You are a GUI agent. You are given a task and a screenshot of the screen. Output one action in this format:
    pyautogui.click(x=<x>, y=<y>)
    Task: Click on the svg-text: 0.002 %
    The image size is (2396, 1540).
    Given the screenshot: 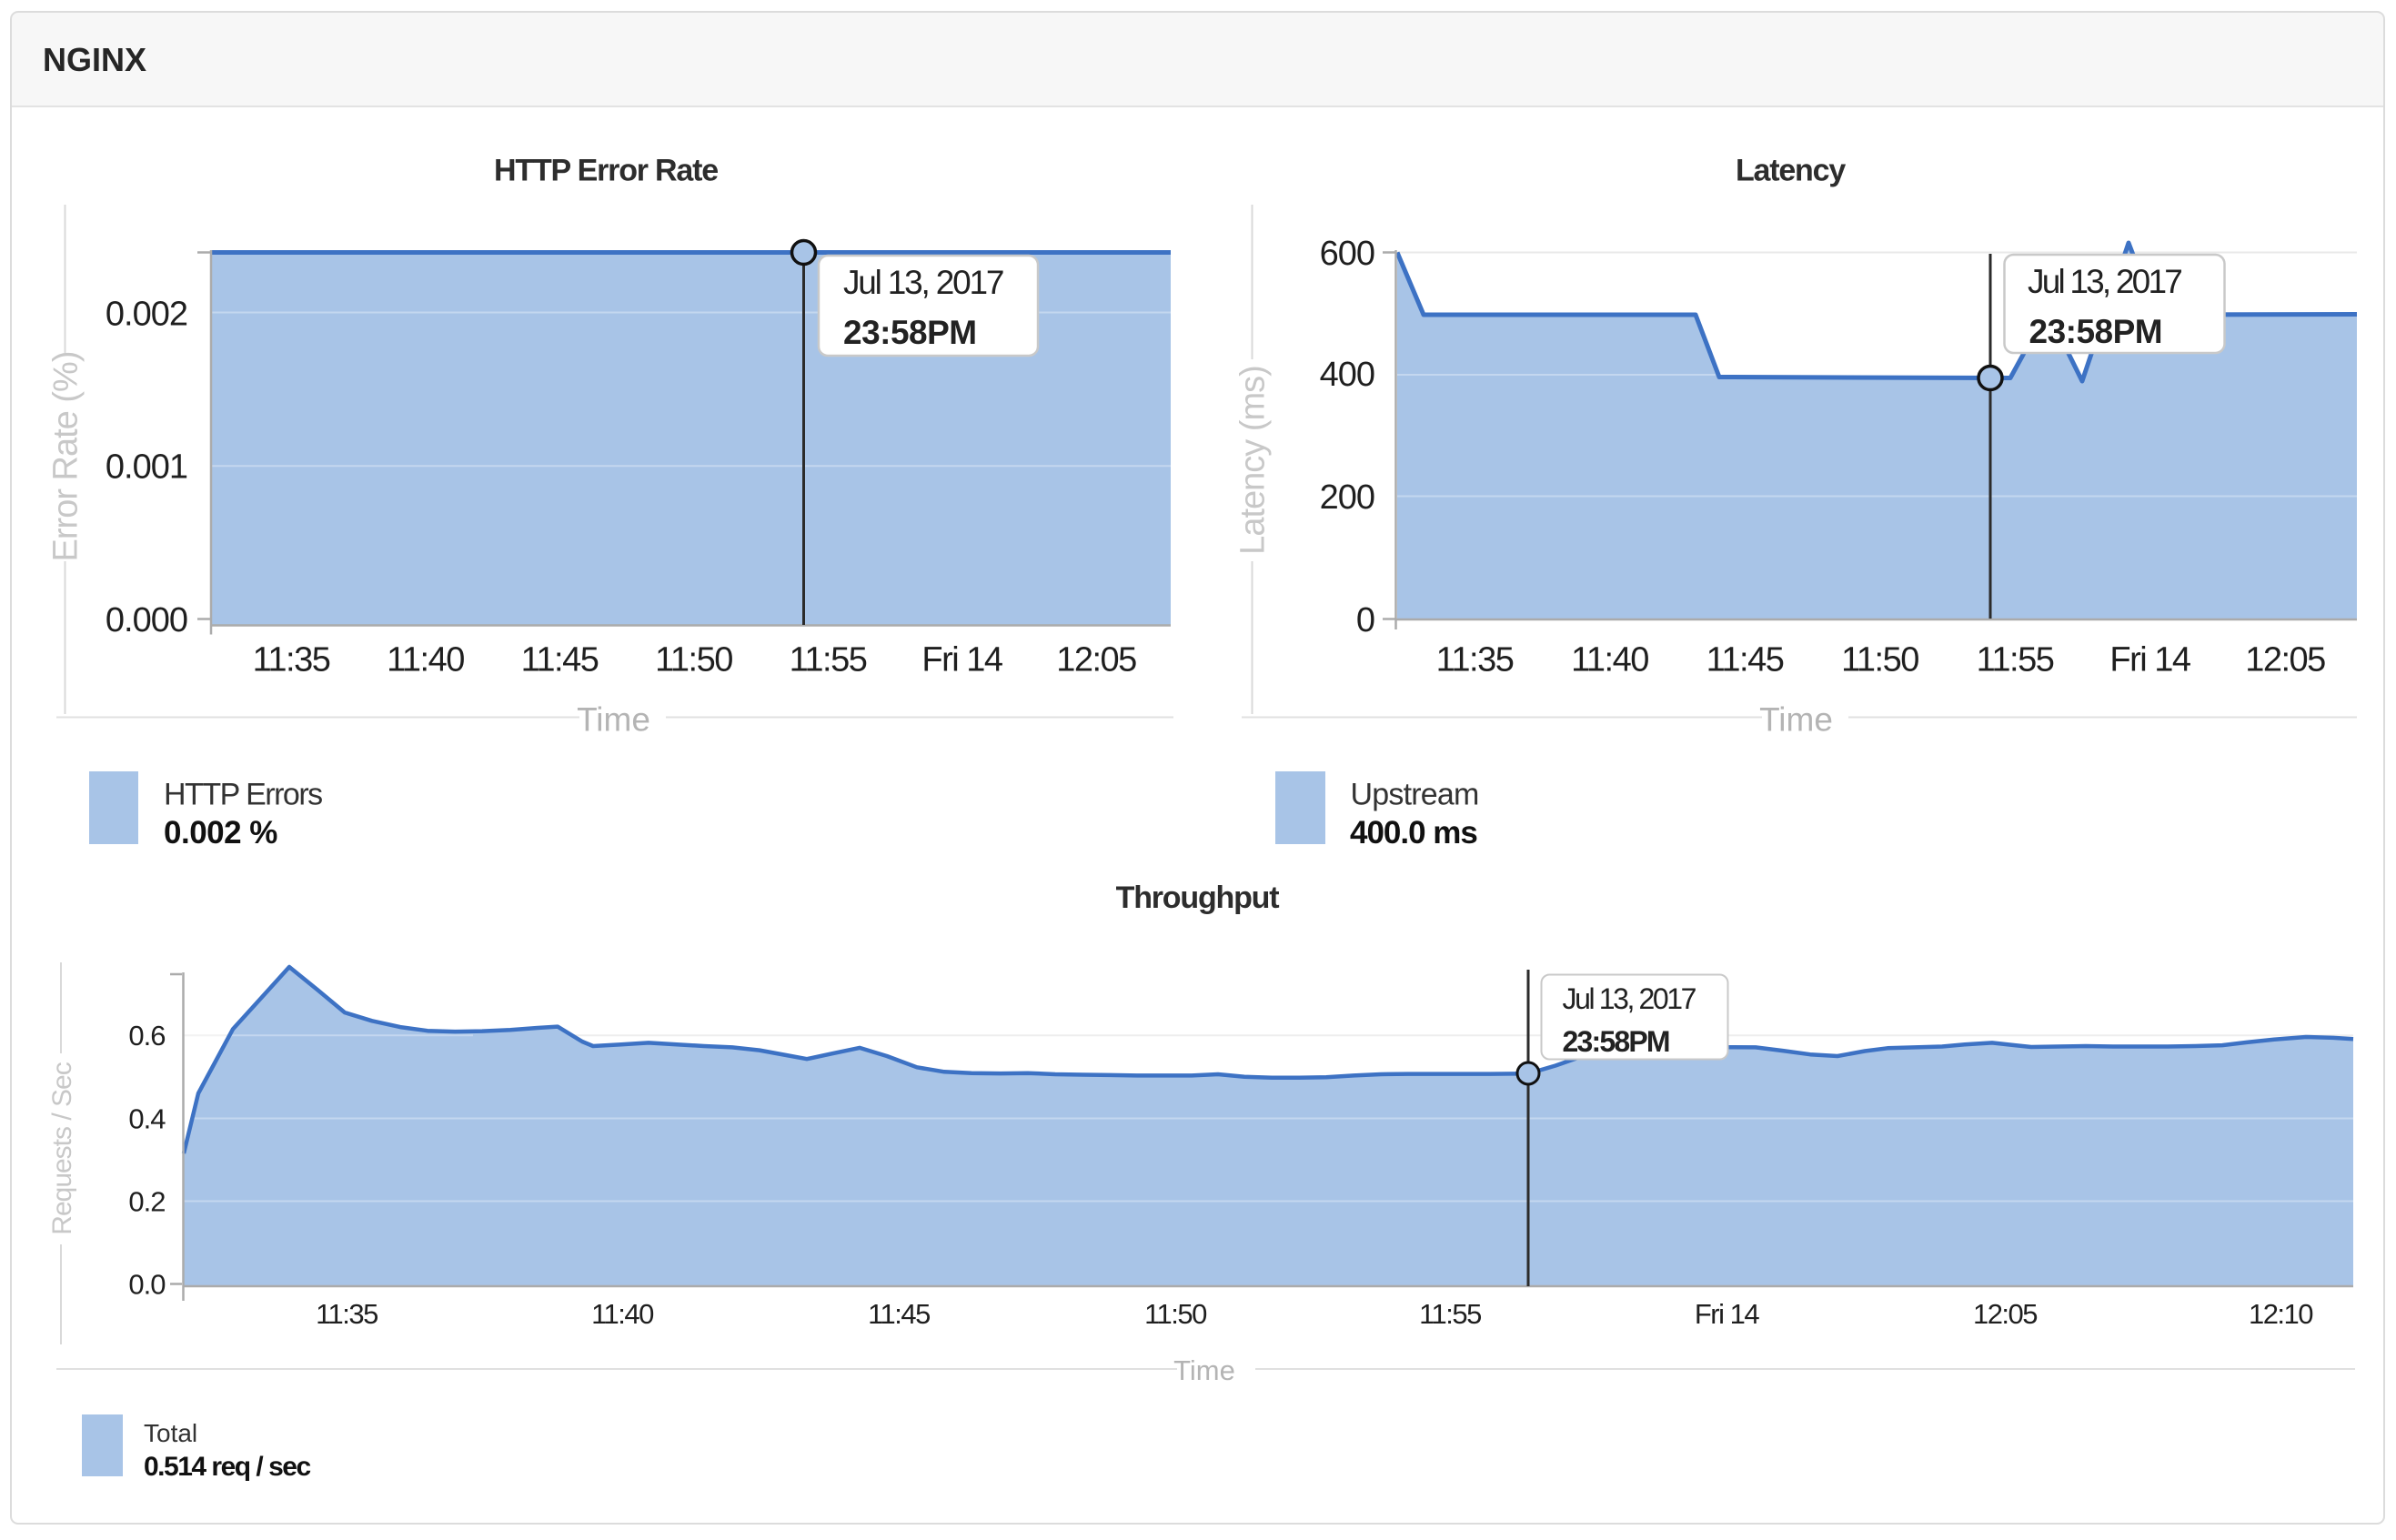 What is the action you would take?
    pyautogui.click(x=220, y=833)
    